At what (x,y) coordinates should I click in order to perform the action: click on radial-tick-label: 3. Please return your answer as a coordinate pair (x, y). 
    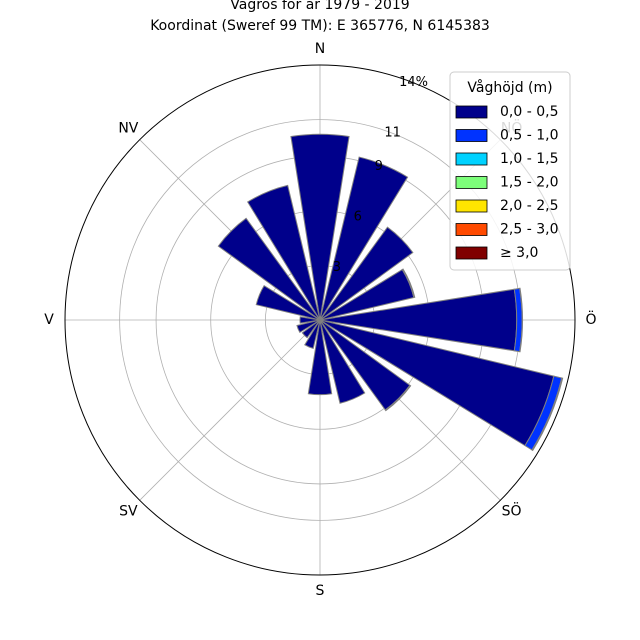
    Looking at the image, I should click on (337, 267).